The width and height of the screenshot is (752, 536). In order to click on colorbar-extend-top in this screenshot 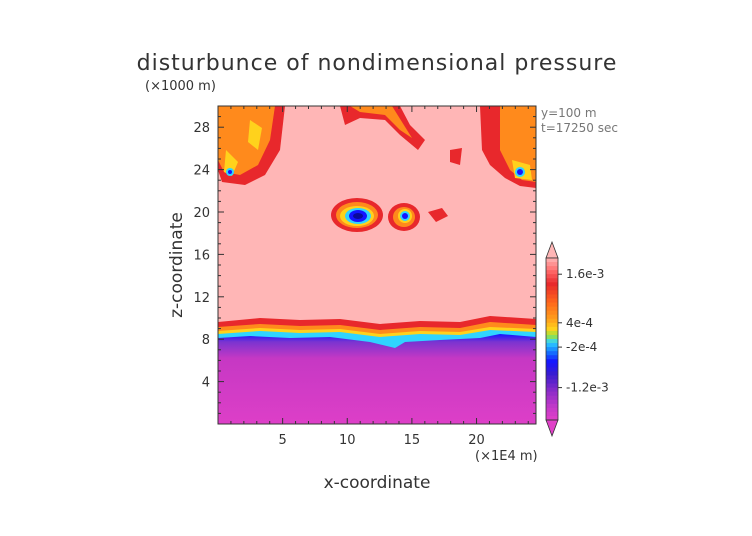, I will do `click(552, 249)`.